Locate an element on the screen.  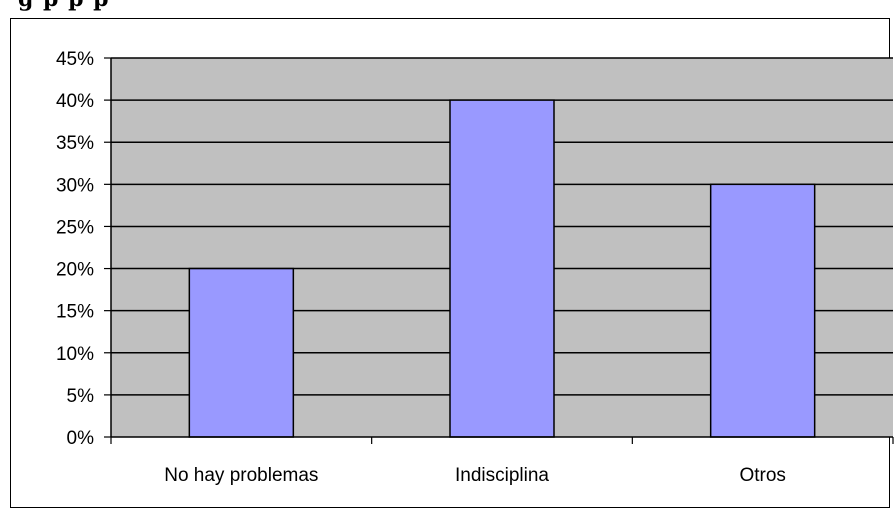
x-axis-labels: No hay problemas Indisciplina Otros is located at coordinates (475, 475).